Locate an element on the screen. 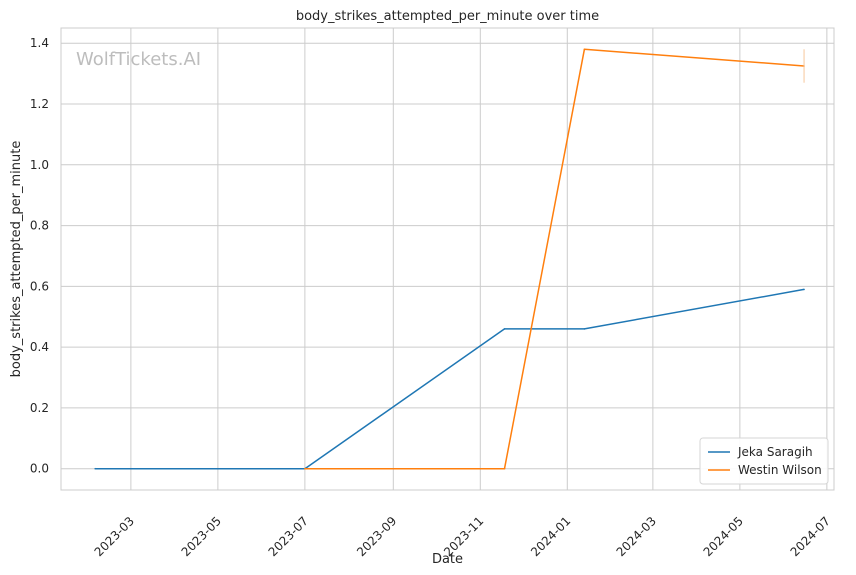 Image resolution: width=856 pixels, height=575 pixels. y-tick-label: 1.0 is located at coordinates (39, 165).